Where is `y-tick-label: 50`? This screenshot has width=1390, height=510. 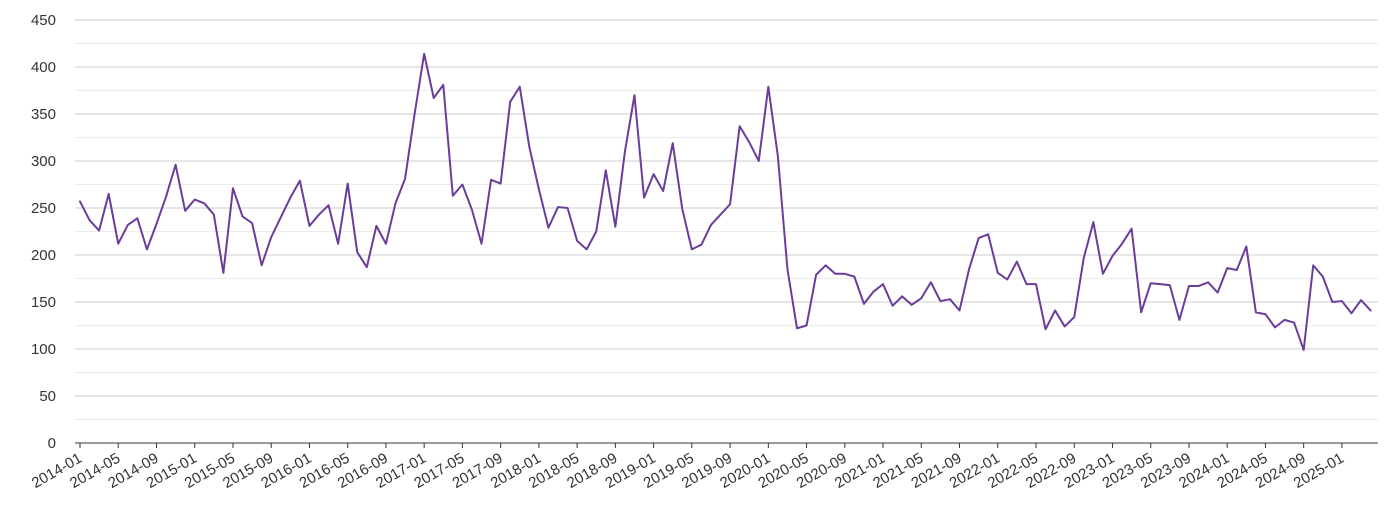 y-tick-label: 50 is located at coordinates (47, 396).